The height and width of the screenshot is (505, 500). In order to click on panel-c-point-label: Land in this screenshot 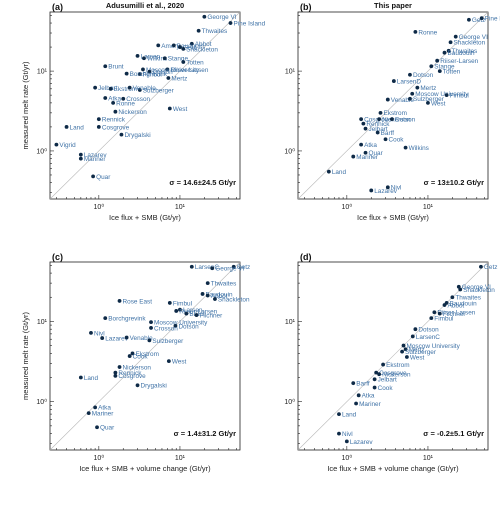, I will do `click(91, 378)`.